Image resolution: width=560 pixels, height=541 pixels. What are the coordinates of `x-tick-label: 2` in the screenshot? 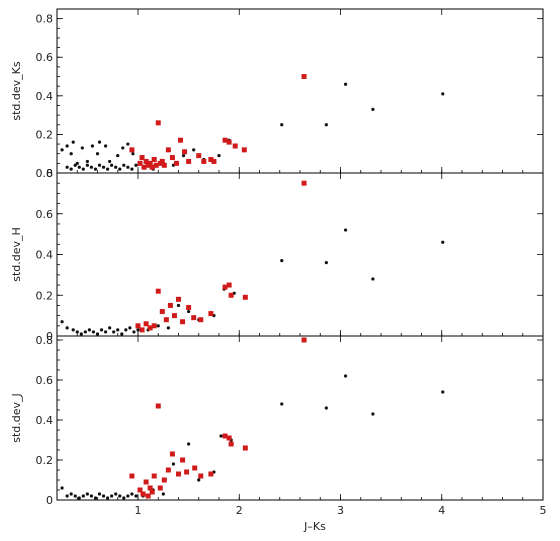 It's located at (239, 510).